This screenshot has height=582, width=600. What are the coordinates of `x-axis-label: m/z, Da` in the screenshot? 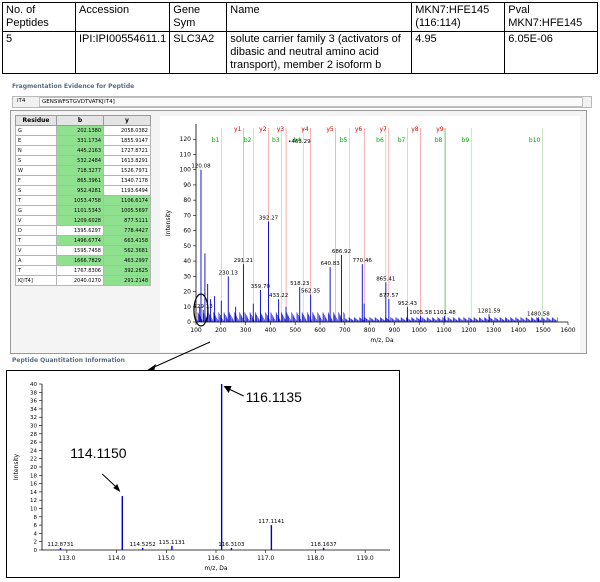 It's located at (381, 340).